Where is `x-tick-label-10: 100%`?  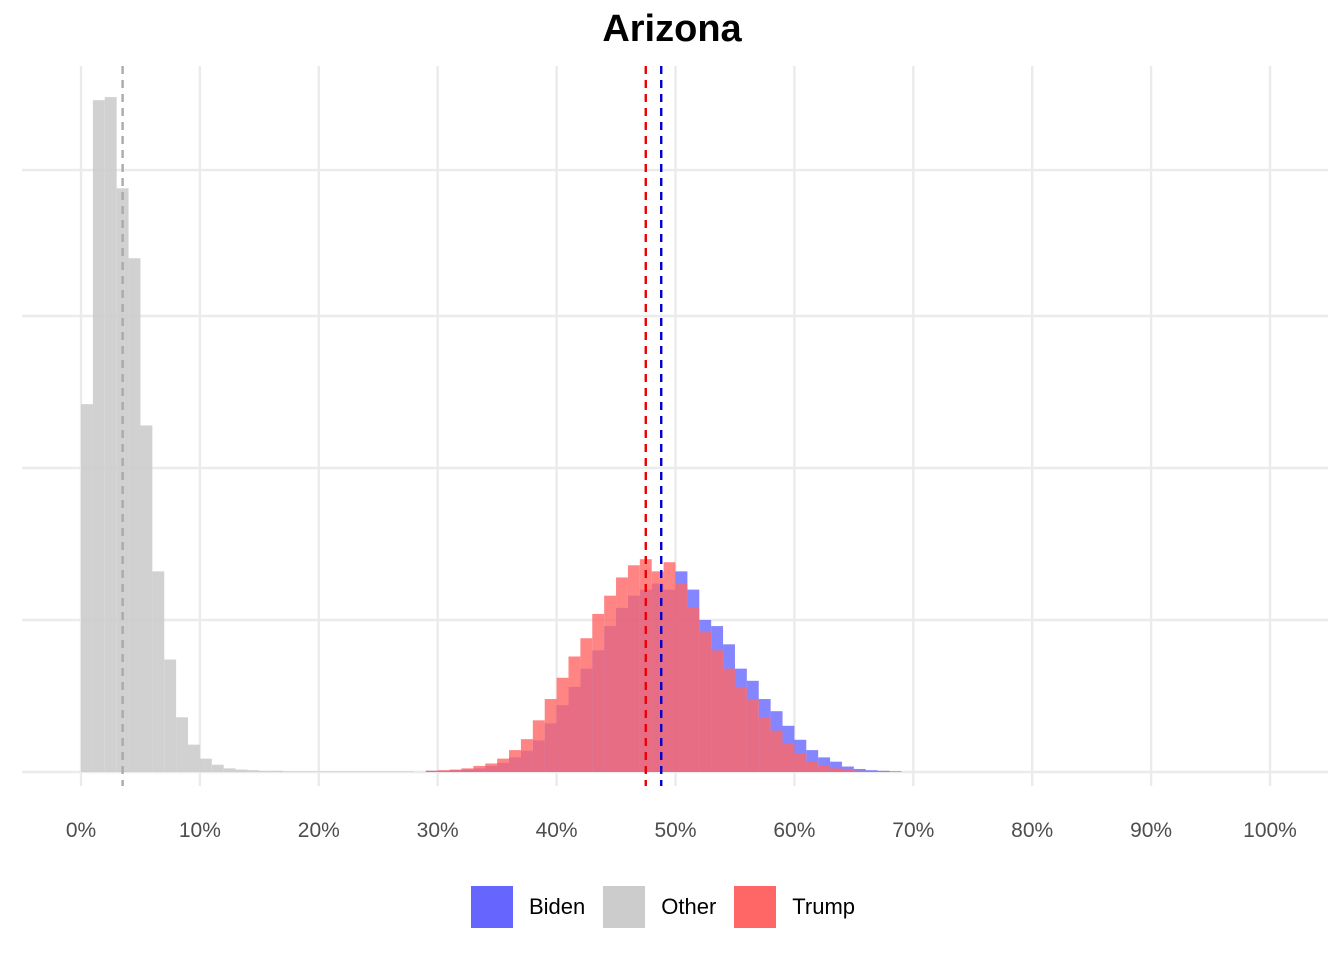
x-tick-label-10: 100% is located at coordinates (1270, 830).